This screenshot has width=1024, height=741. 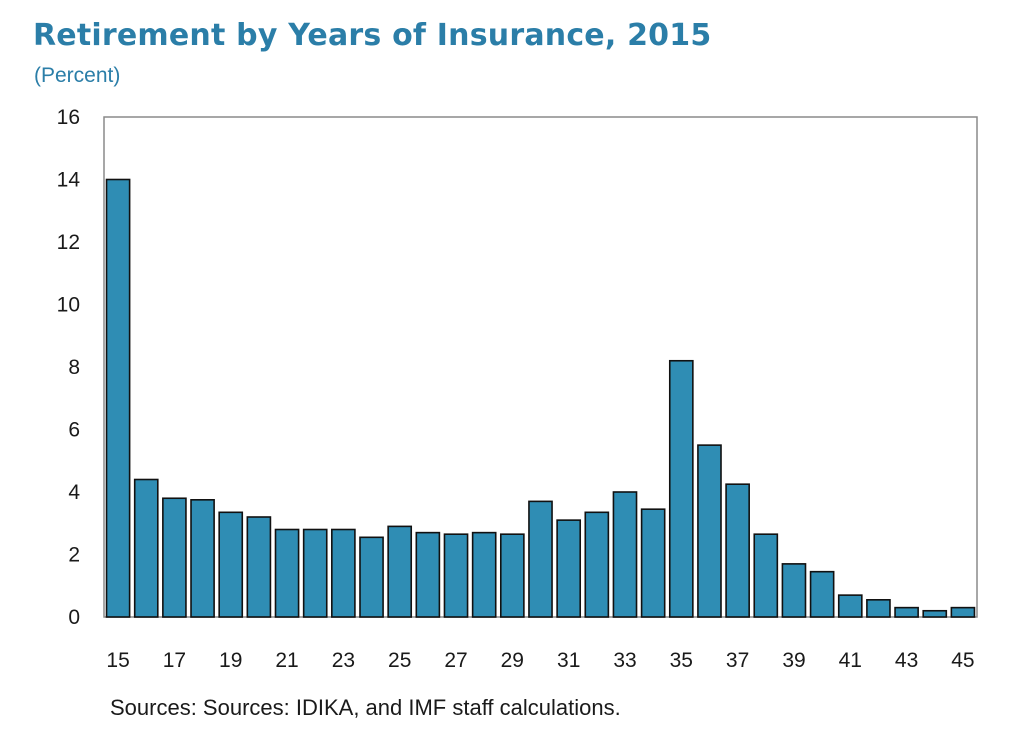 I want to click on chart-title: Retirement by Years of Insurance, 2015, so click(x=372, y=35).